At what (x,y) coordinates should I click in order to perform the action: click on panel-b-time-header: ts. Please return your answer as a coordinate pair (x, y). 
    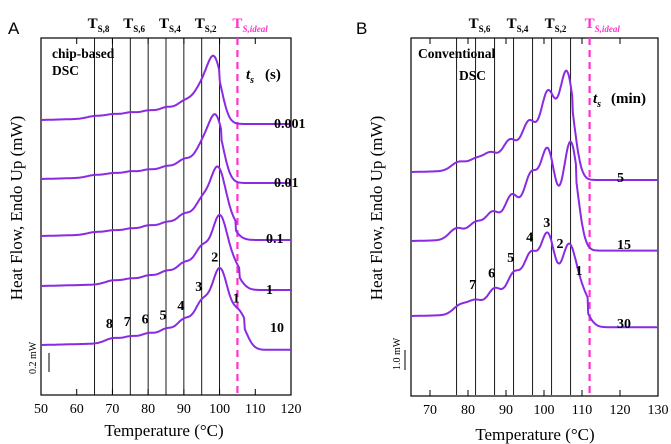
    Looking at the image, I should click on (597, 100).